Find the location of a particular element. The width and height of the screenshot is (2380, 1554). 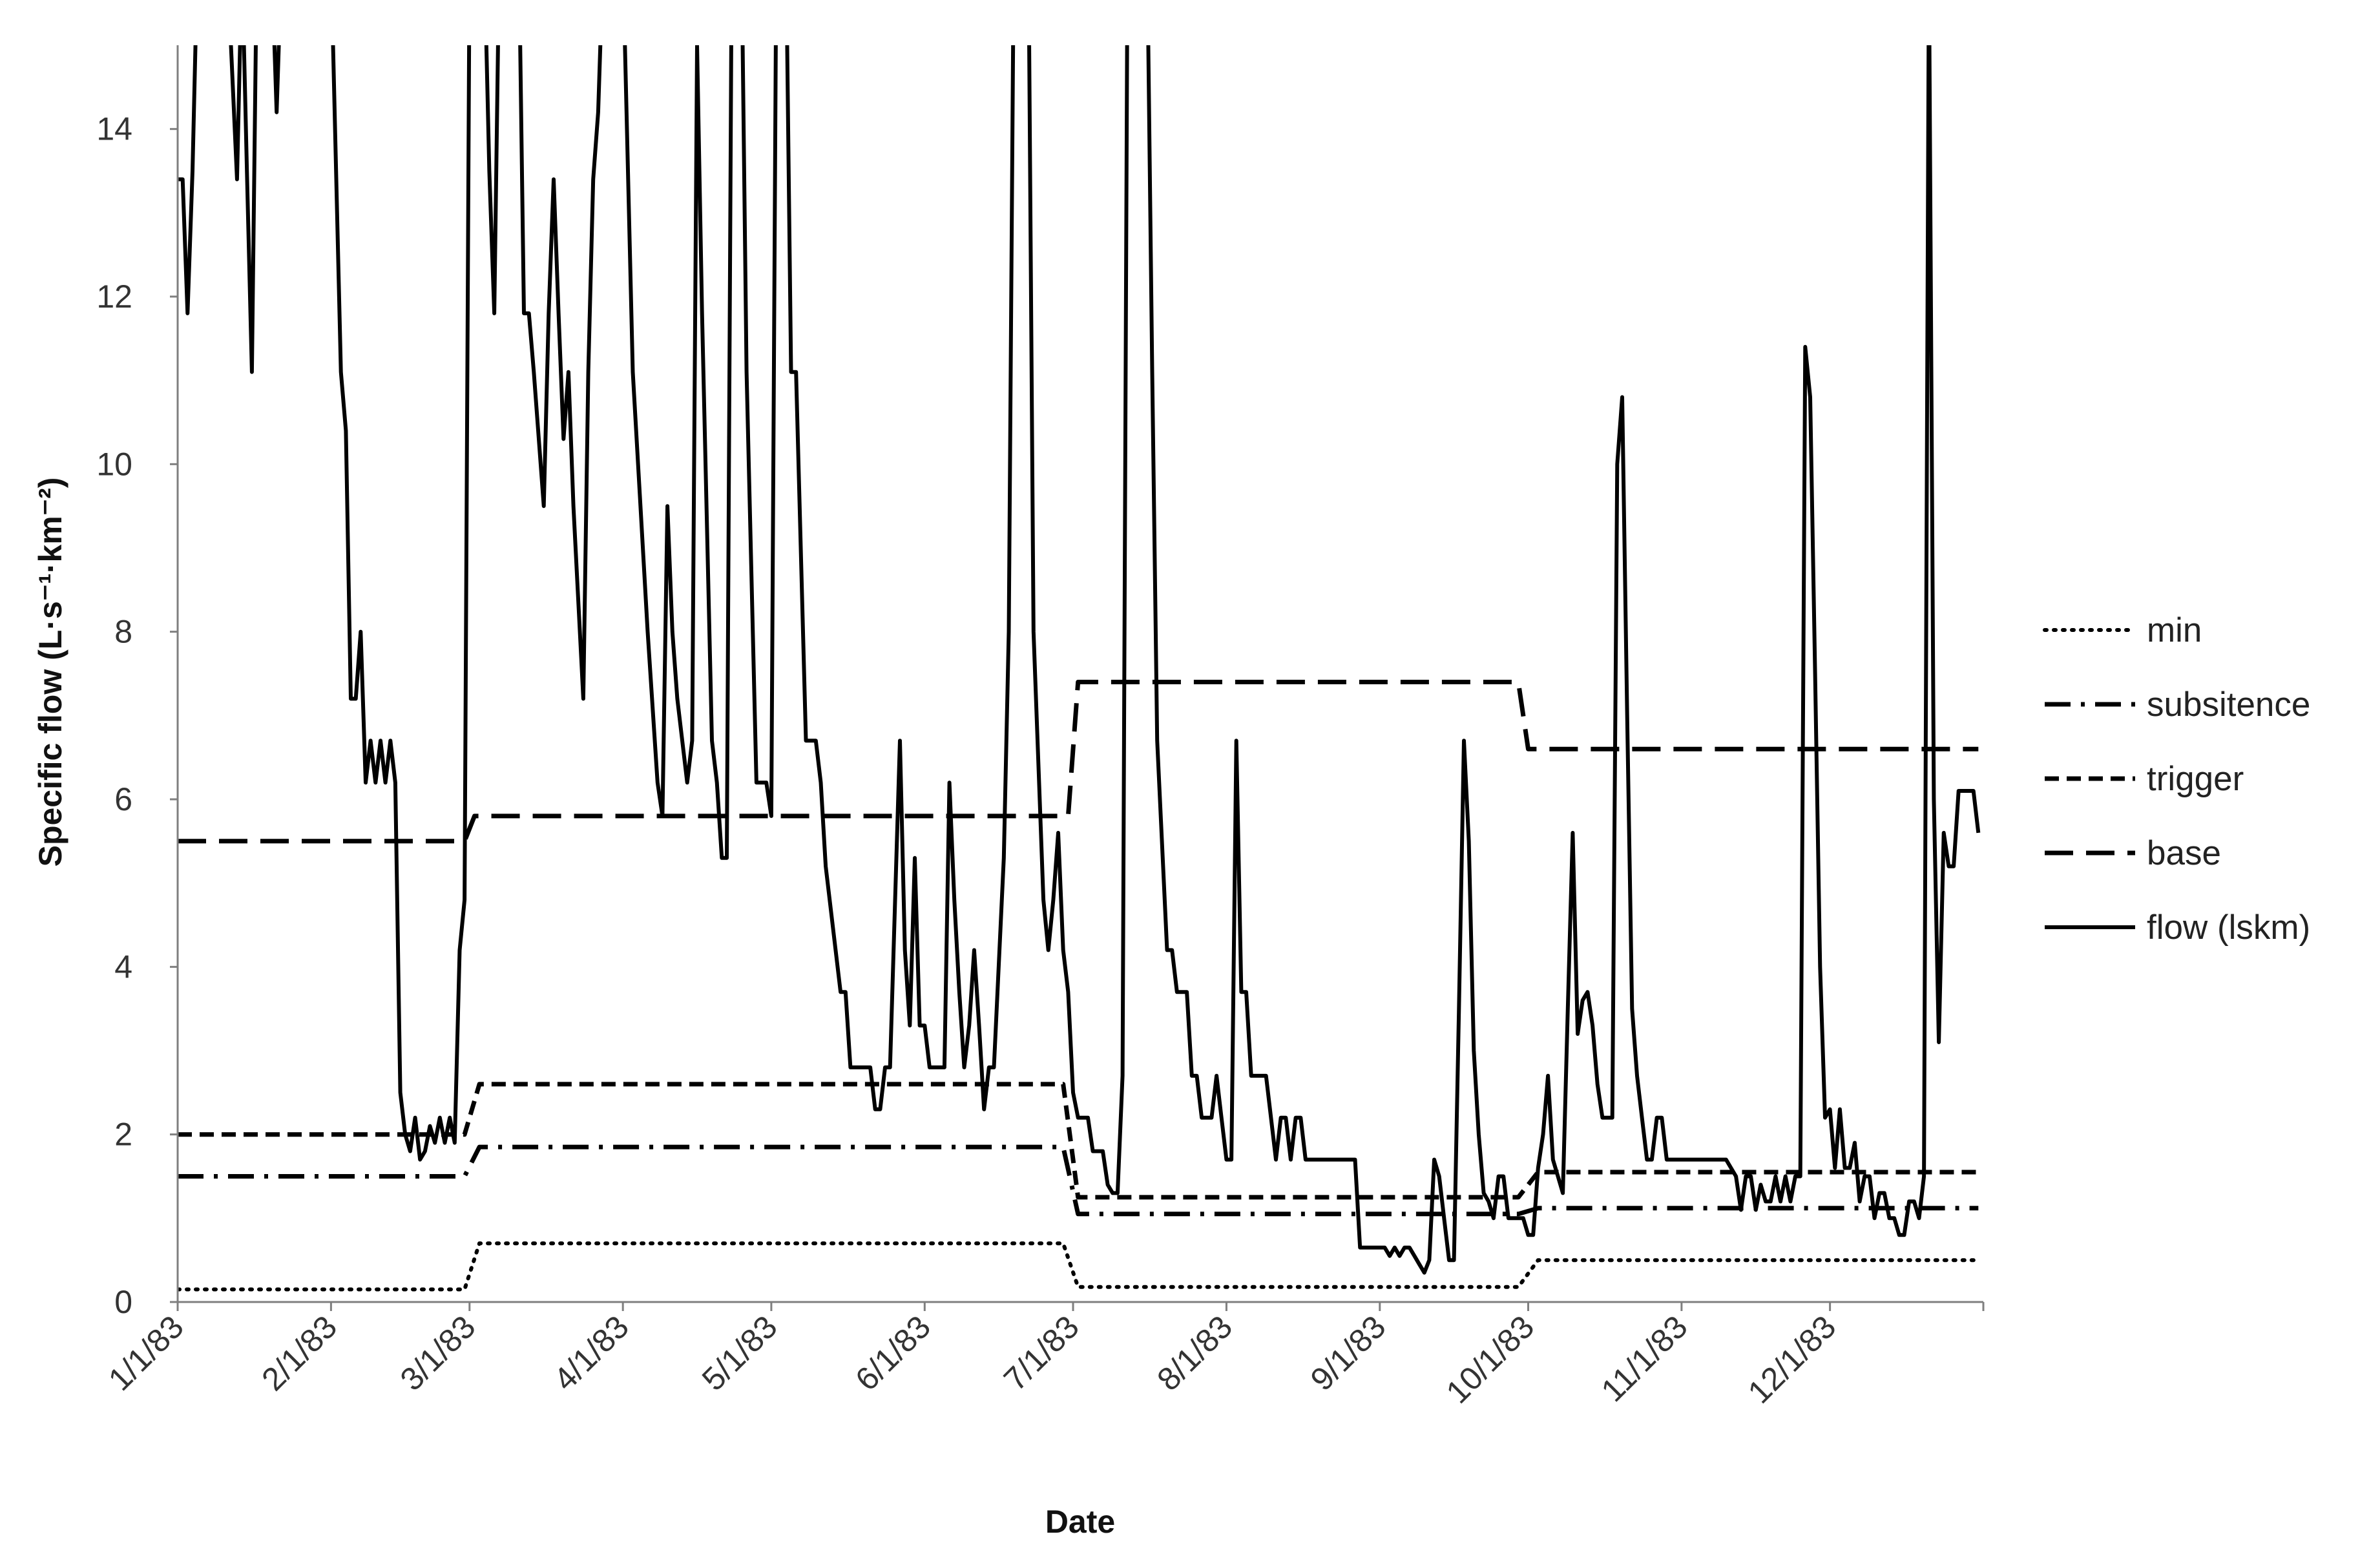

y-tick-label: 2 is located at coordinates (123, 1135).